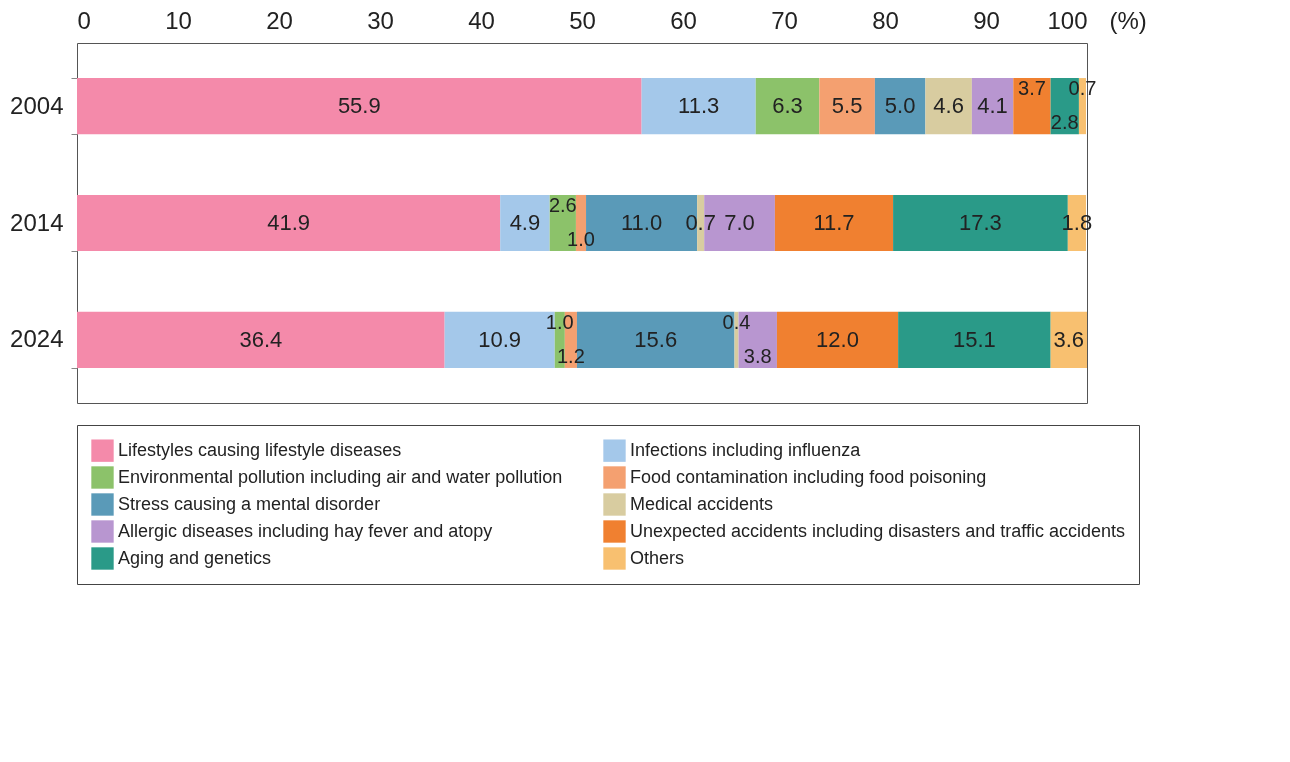  What do you see at coordinates (980, 222) in the screenshot?
I see `data-label: 17.3` at bounding box center [980, 222].